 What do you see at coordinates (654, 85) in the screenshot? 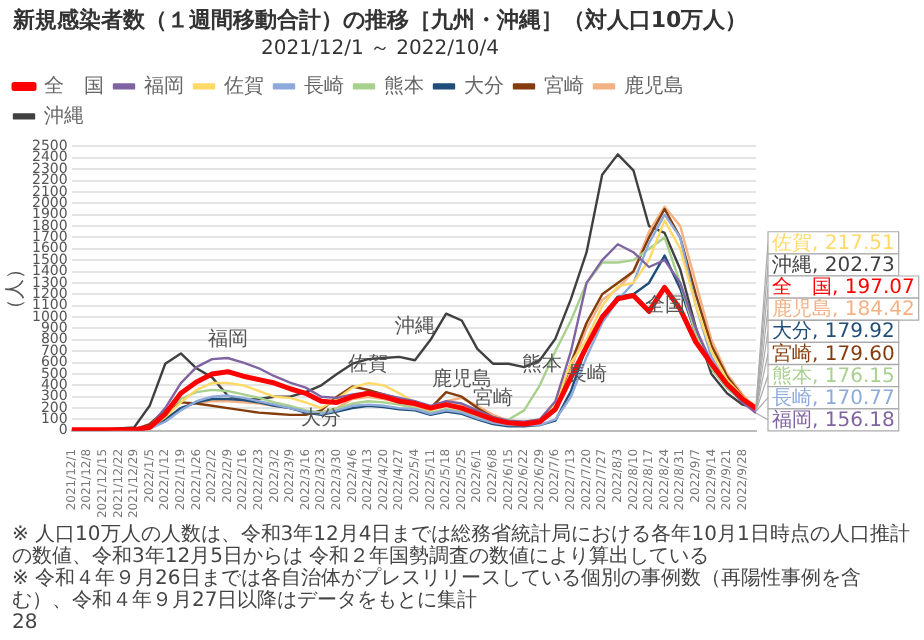
I see `legend-label: 鹿児島` at bounding box center [654, 85].